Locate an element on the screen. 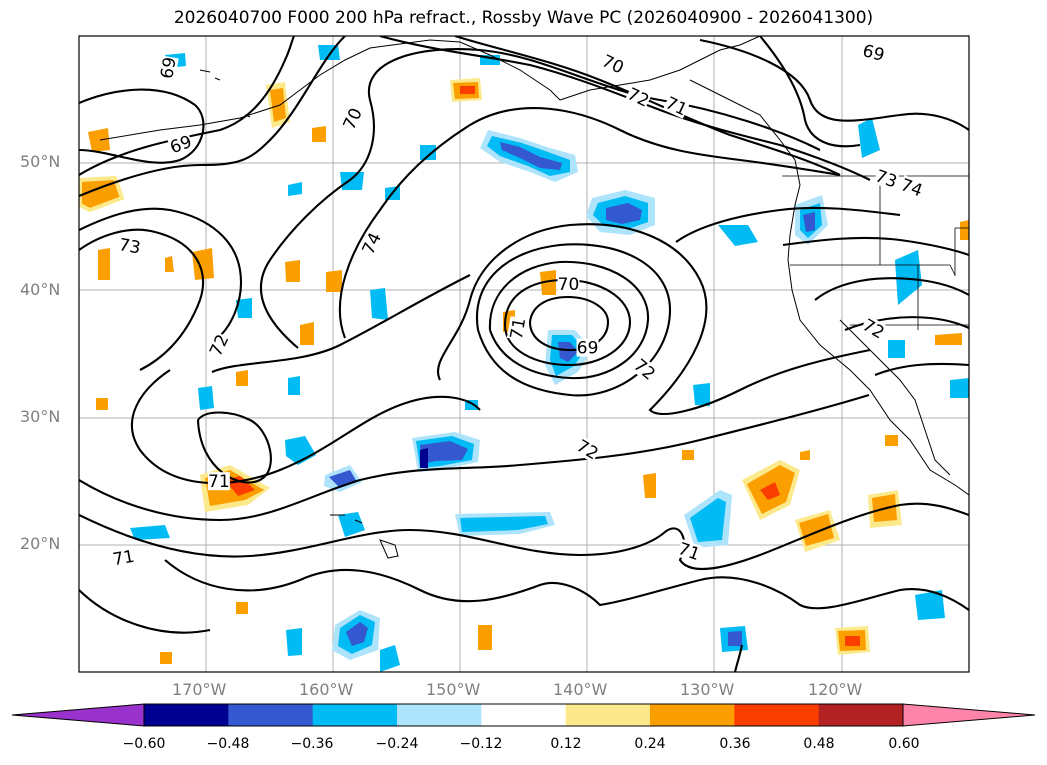  colorbar-extend-max is located at coordinates (969, 715).